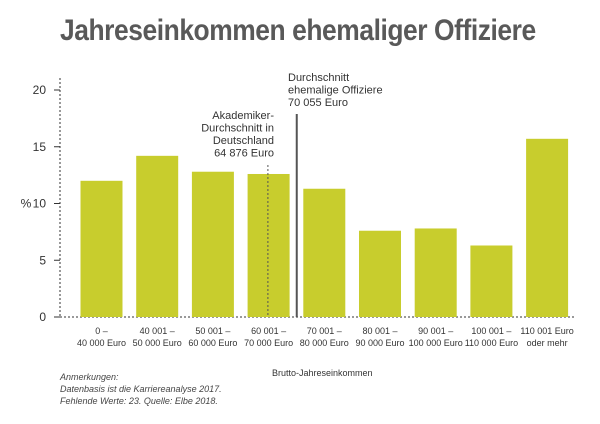  Describe the element at coordinates (243, 141) in the screenshot. I see `akademiker-average-label-line: Deutschland` at that location.